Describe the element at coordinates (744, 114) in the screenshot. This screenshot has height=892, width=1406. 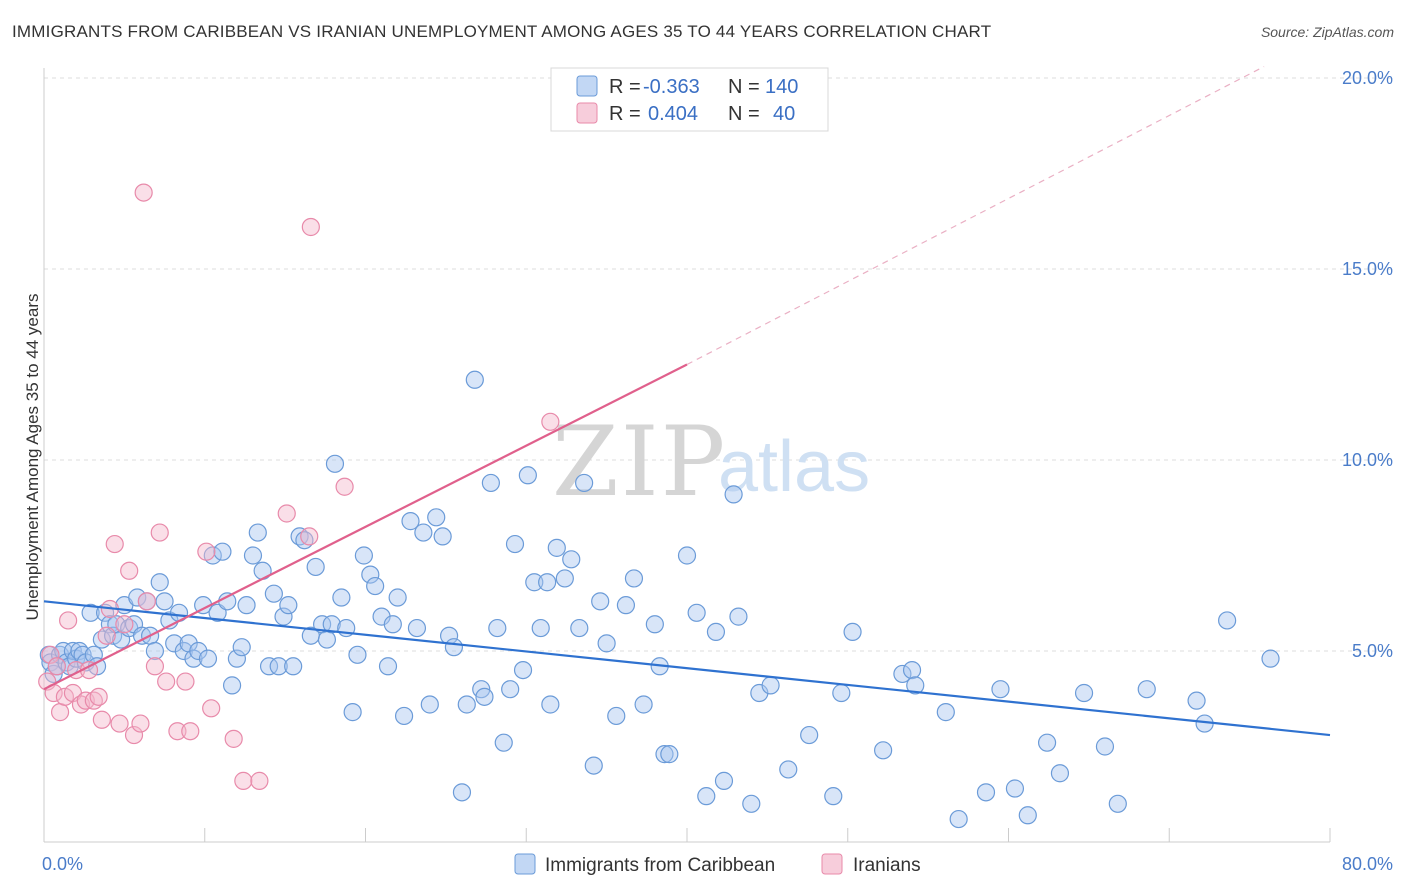
I see `legend-n-label-1: N =` at that location.